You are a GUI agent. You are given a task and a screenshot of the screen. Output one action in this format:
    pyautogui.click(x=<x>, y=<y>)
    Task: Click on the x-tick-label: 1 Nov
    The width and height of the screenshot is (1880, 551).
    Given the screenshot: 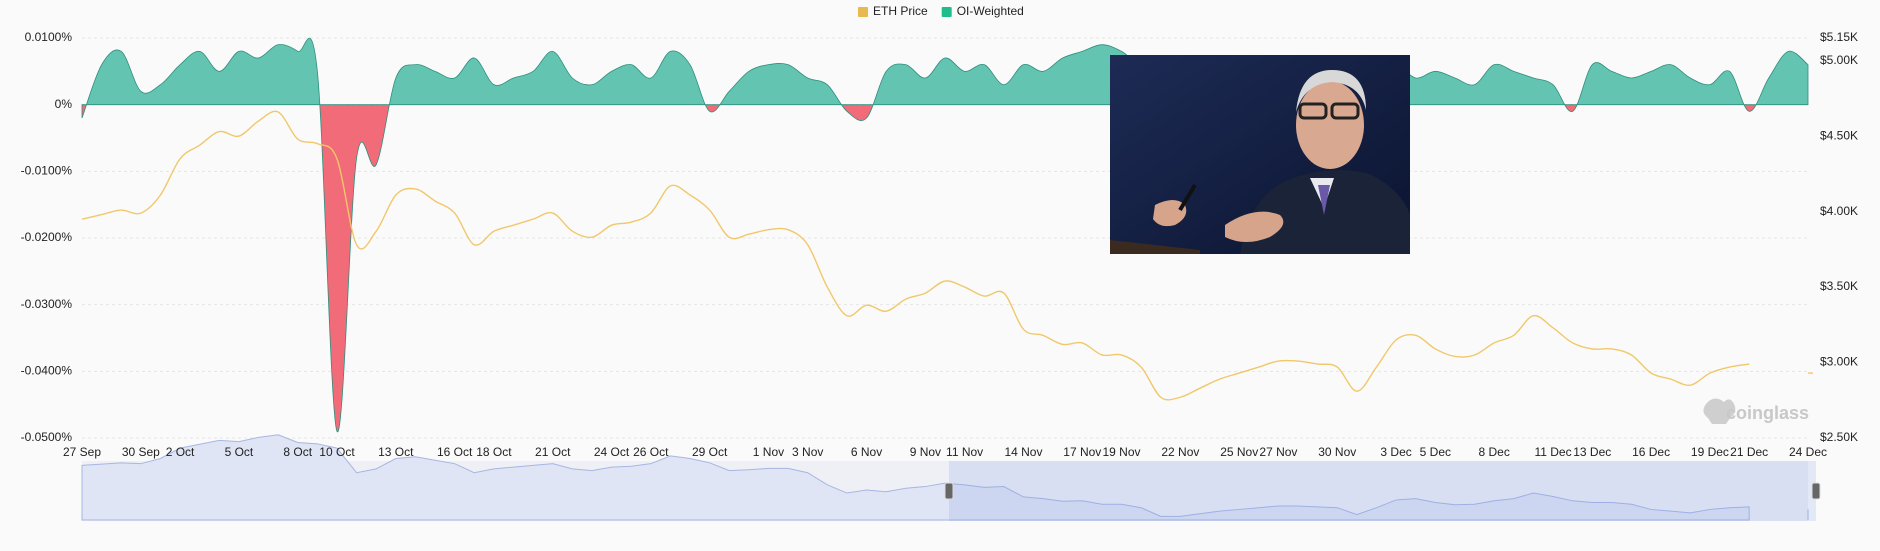 What is the action you would take?
    pyautogui.click(x=768, y=452)
    